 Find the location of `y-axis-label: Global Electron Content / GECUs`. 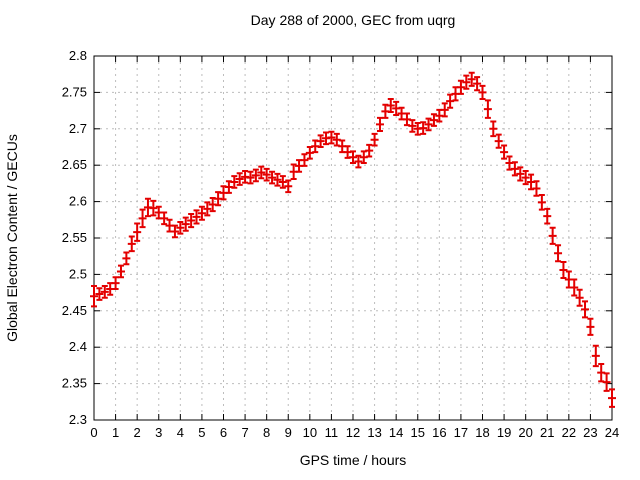

y-axis-label: Global Electron Content / GECUs is located at coordinates (12, 238).